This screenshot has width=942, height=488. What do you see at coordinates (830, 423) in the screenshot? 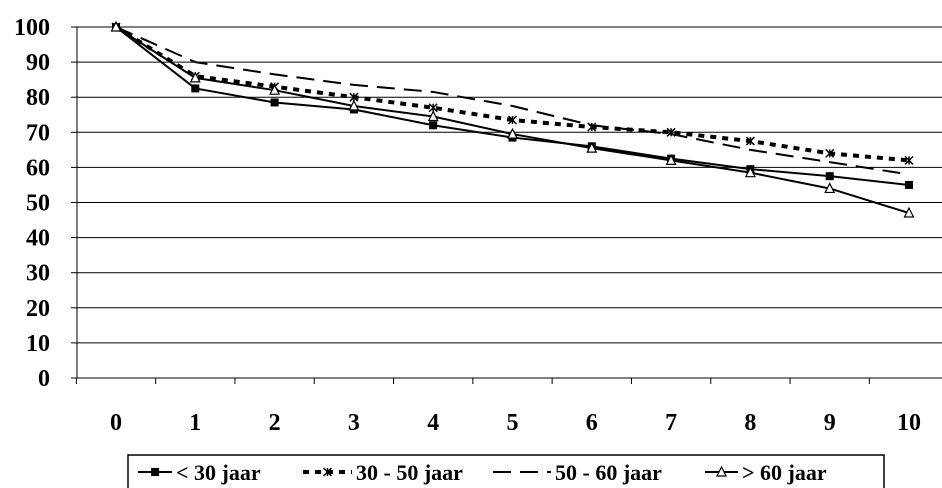
I see `x-tick-label: 9` at bounding box center [830, 423].